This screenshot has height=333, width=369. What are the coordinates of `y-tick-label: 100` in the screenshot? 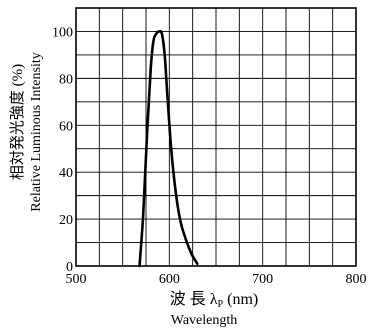 It's located at (62, 32).